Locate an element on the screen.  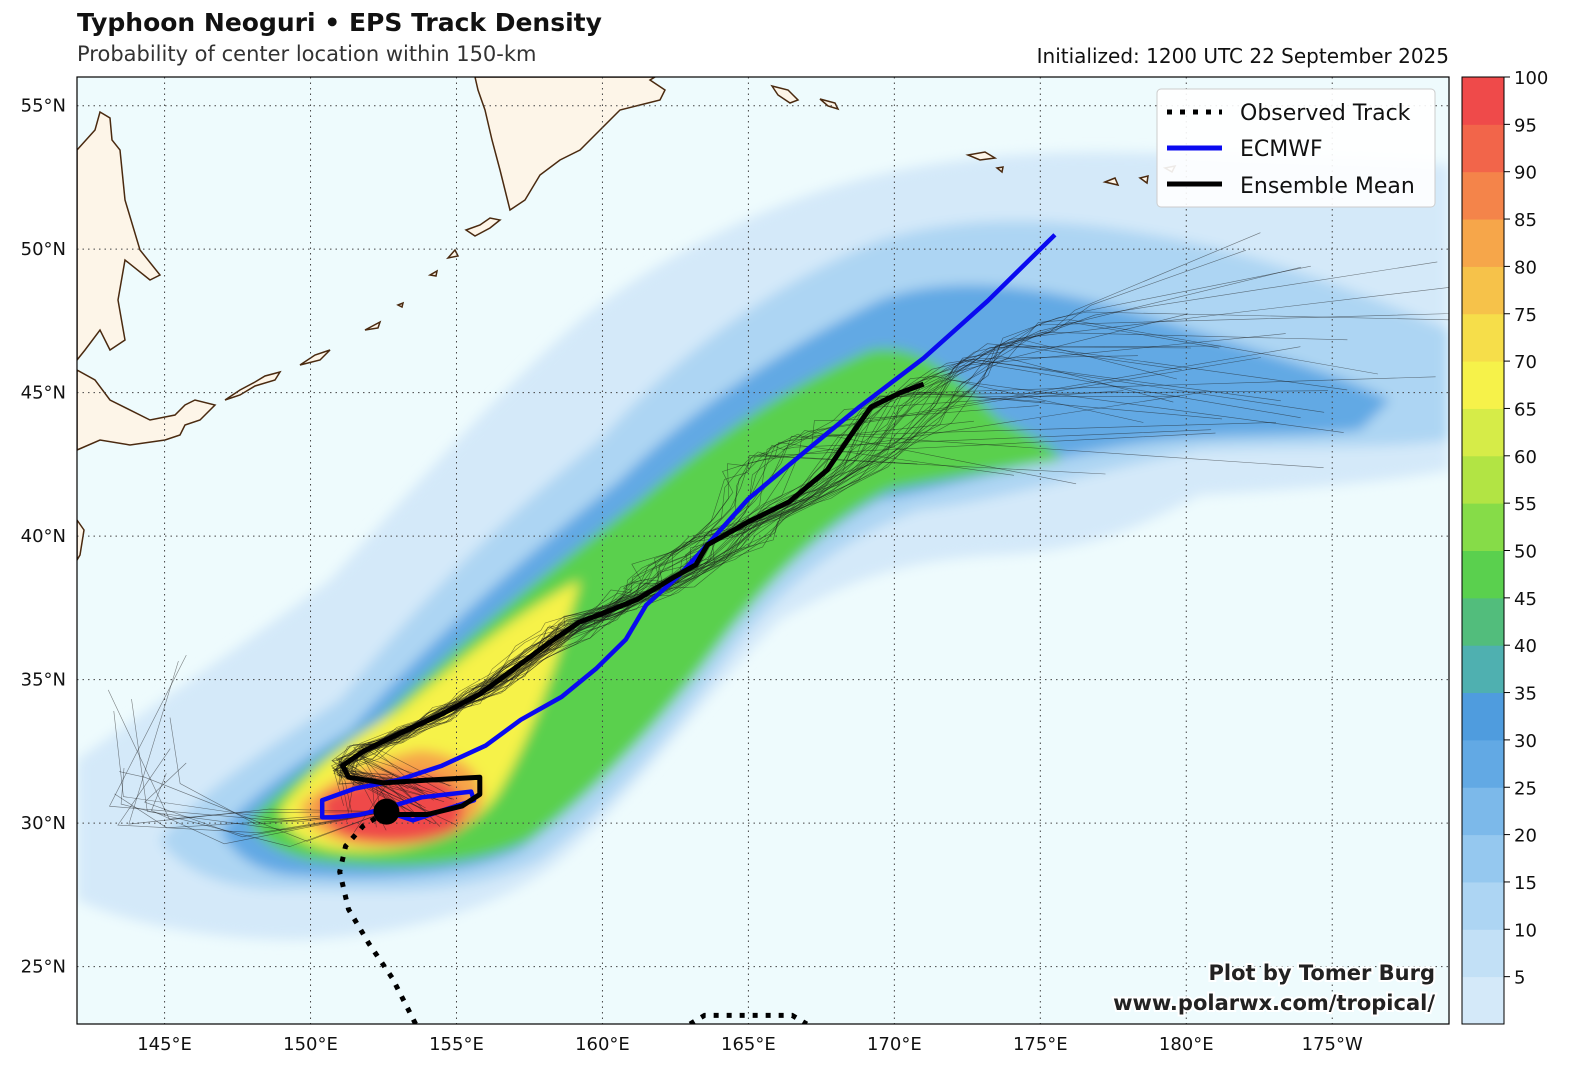
longitude-tick-label: 165°E is located at coordinates (748, 1044).